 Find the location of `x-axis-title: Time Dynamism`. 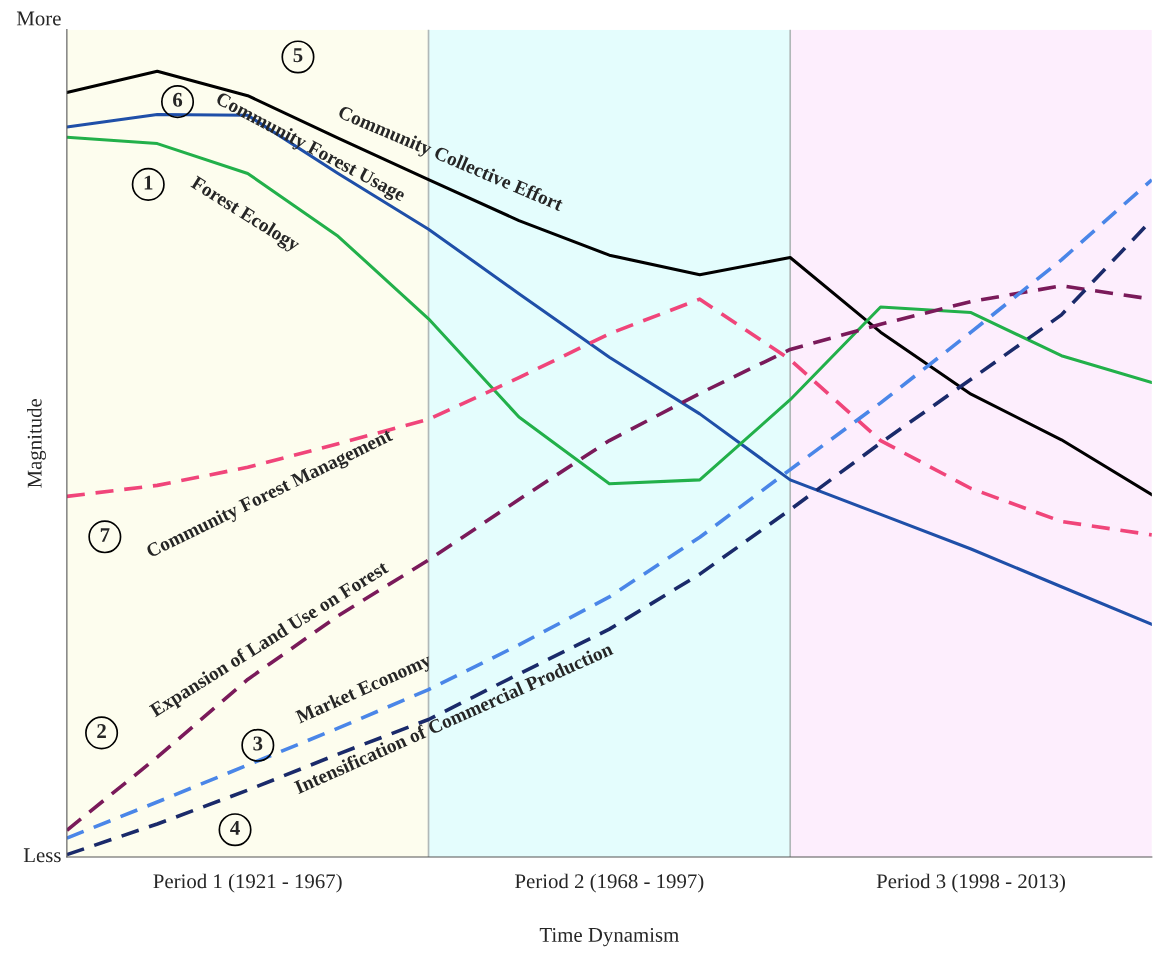

x-axis-title: Time Dynamism is located at coordinates (609, 937).